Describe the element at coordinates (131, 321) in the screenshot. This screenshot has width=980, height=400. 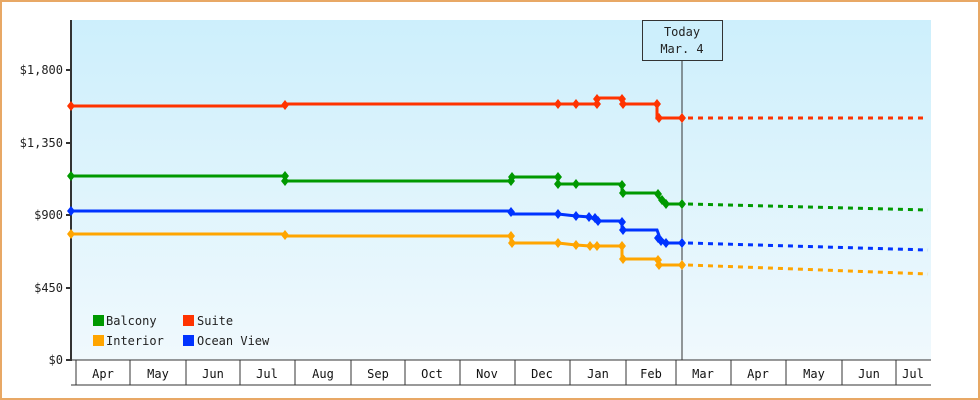
I see `legend-label: Balcony` at that location.